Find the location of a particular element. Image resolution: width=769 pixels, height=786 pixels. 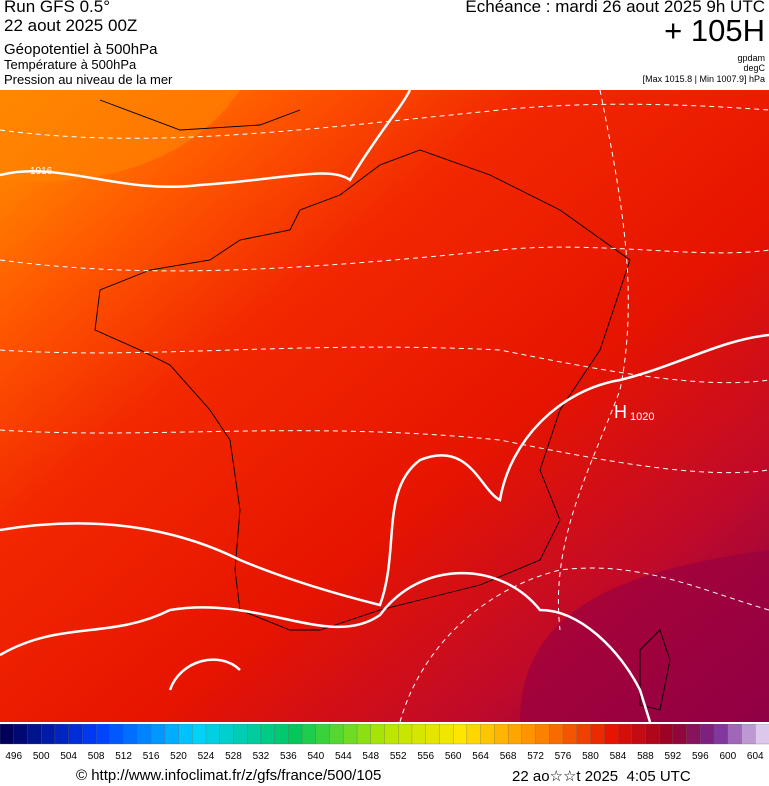

range: [Max 1015.8 | Min 1007.9] hPa is located at coordinates (703, 79).